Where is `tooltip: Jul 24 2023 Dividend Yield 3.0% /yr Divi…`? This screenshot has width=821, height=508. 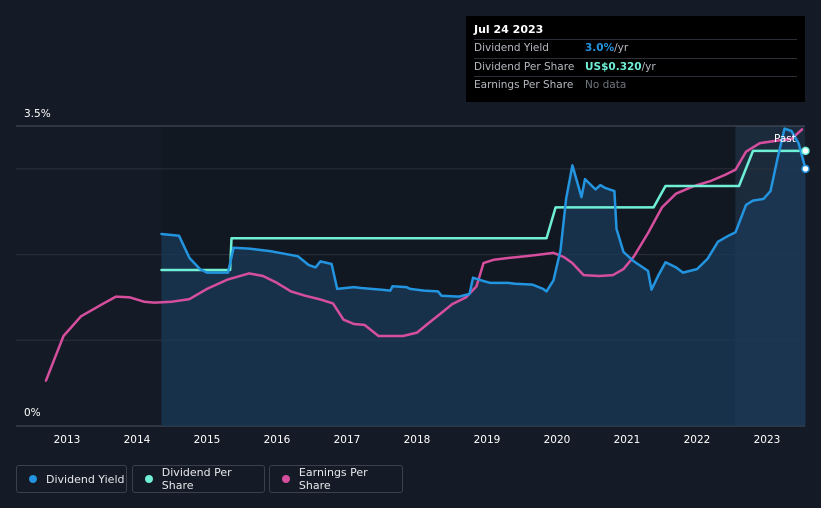 tooltip: Jul 24 2023 Dividend Yield 3.0% /yr Divi… is located at coordinates (635, 59).